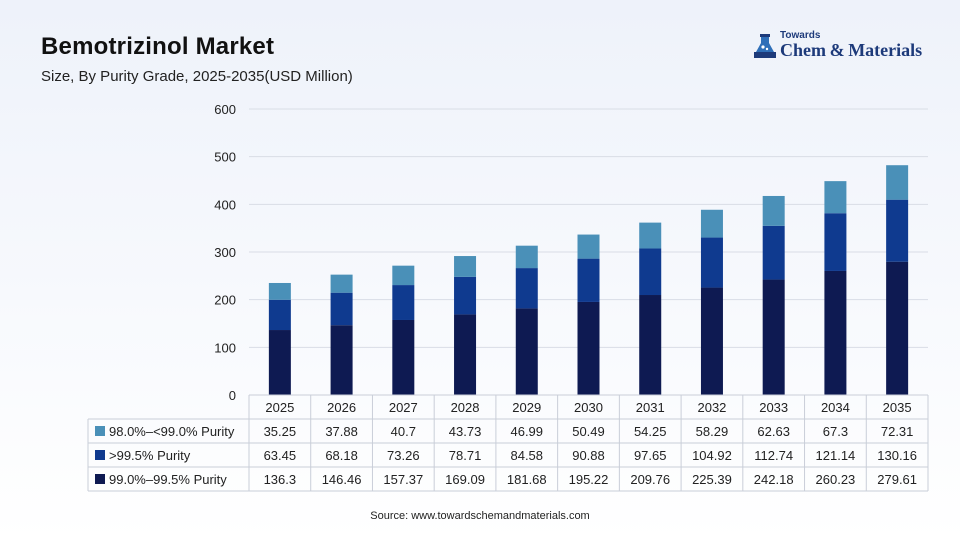  I want to click on legend-label: 99.0%–99.5% Purity, so click(168, 479).